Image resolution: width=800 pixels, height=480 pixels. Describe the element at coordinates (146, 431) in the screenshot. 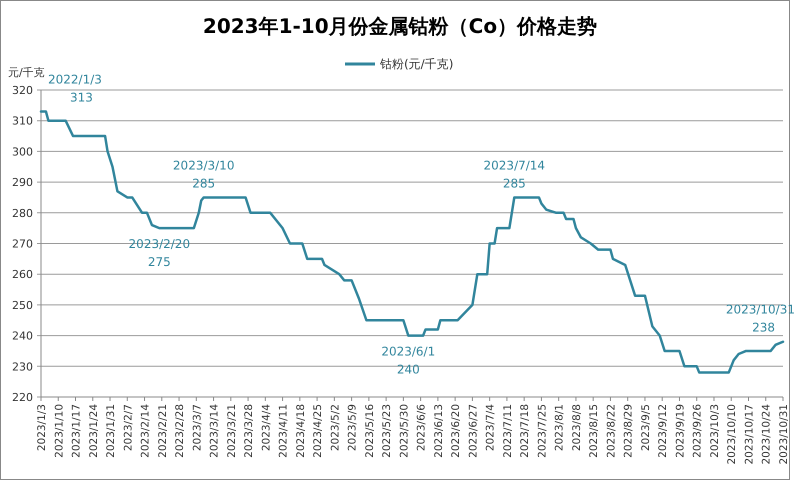

I see `x-tick-label: 2023/2/14` at that location.